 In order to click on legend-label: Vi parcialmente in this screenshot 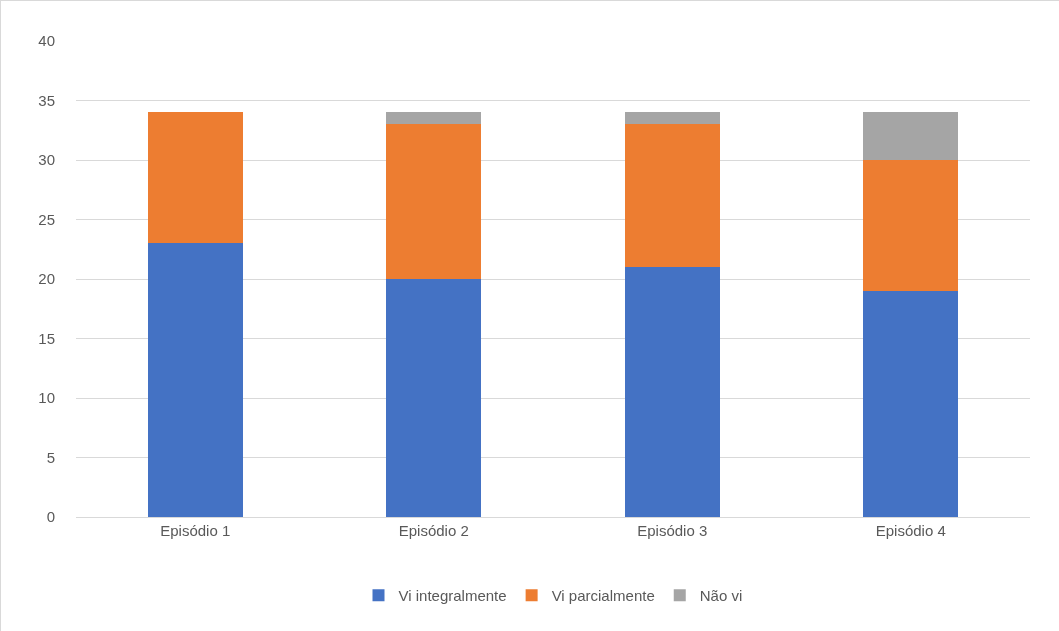, I will do `click(603, 595)`.